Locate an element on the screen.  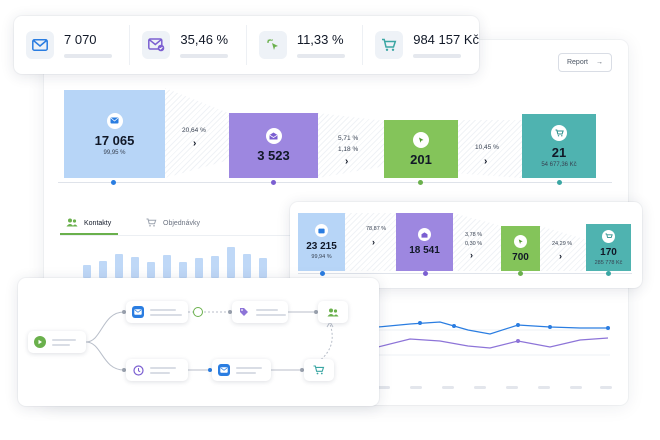
kpi-value: 7 070 is located at coordinates (80, 39).